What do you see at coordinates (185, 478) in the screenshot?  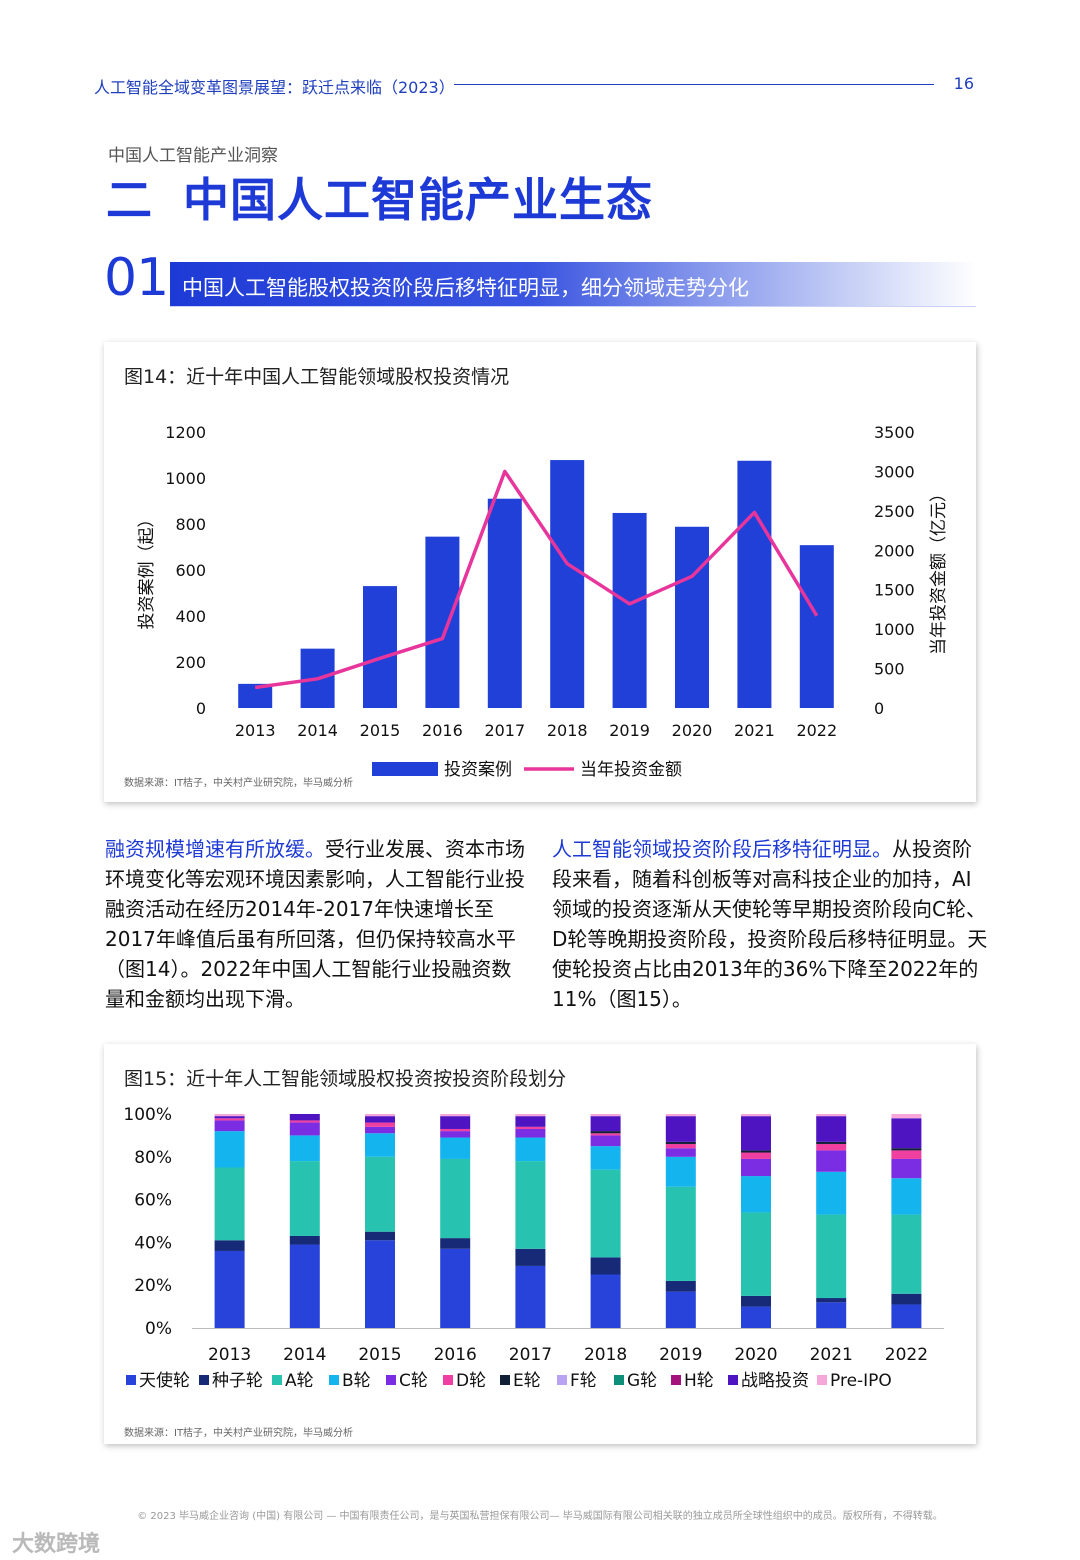 I see `y-tick-label: 1000` at bounding box center [185, 478].